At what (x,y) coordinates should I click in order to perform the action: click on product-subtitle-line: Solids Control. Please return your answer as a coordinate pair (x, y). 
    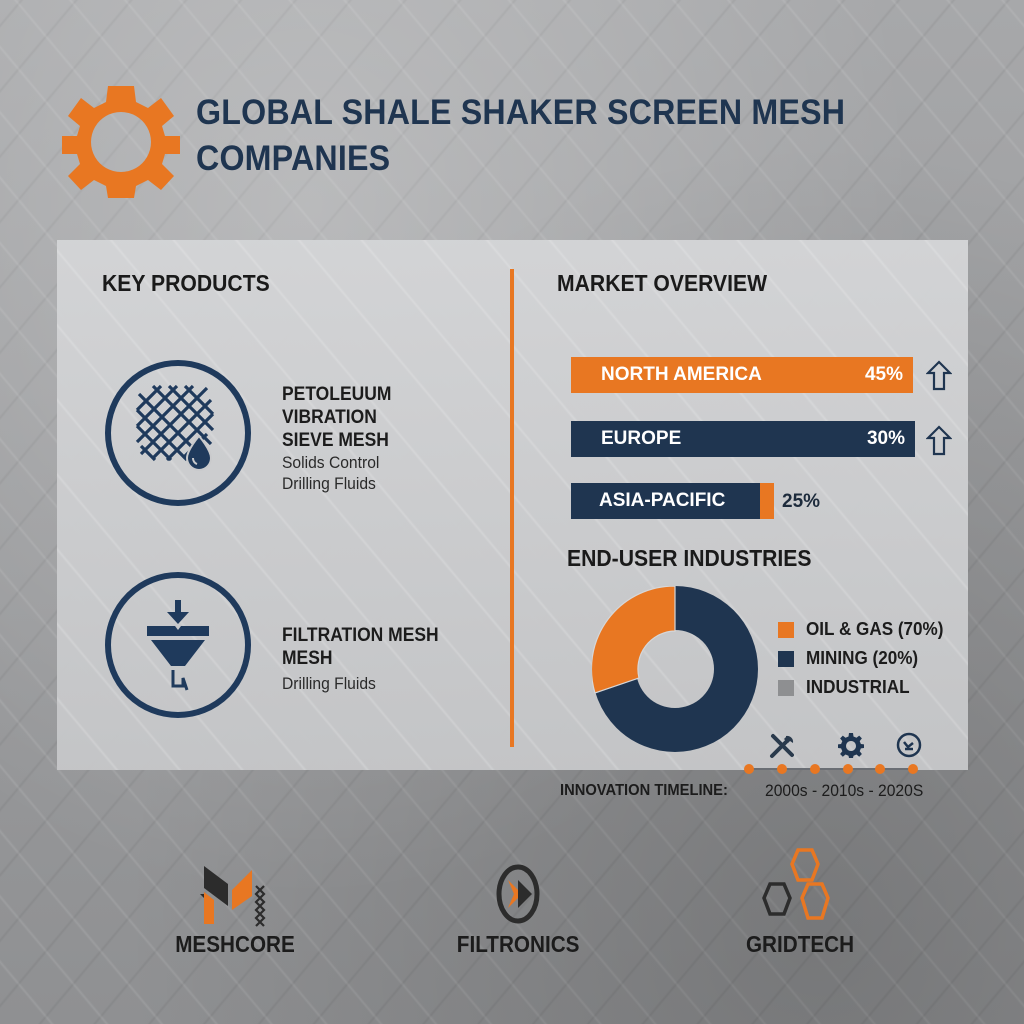
    Looking at the image, I should click on (331, 462).